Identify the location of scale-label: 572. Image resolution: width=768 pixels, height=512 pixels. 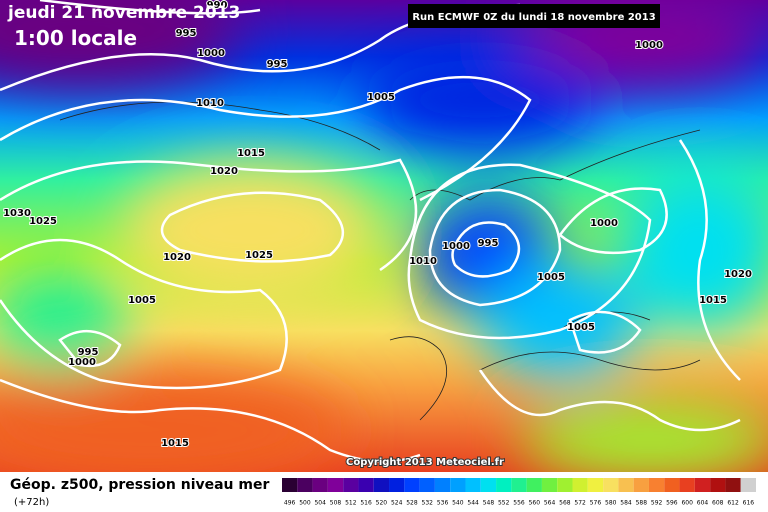
(580, 503).